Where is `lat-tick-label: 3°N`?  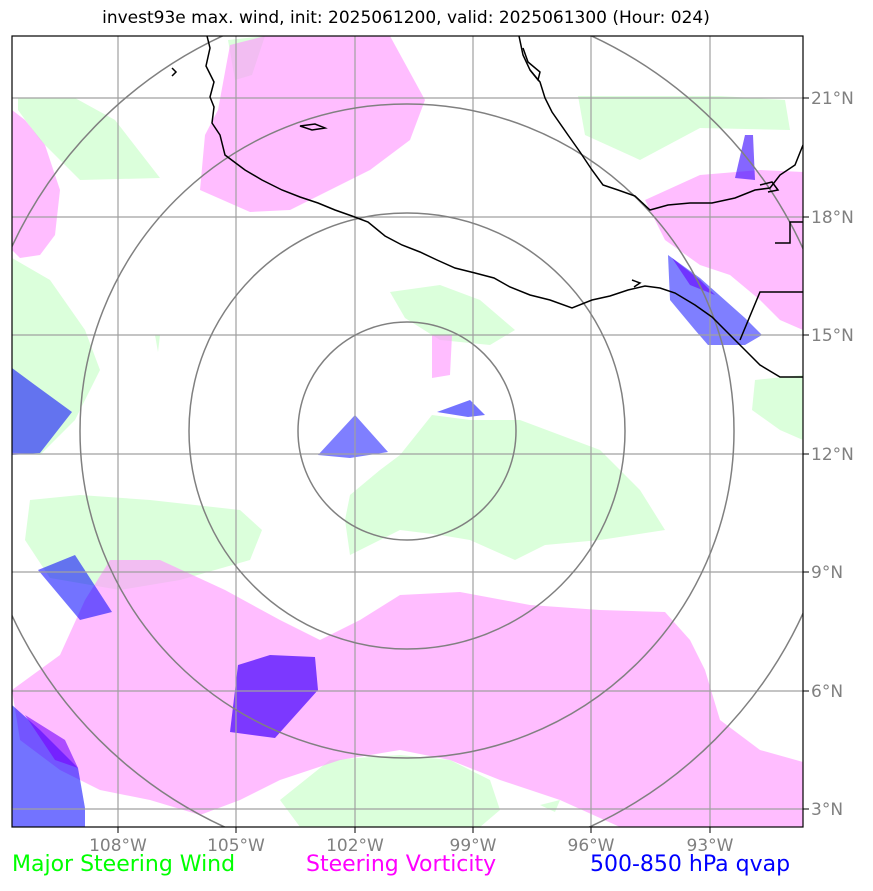 lat-tick-label: 3°N is located at coordinates (827, 810).